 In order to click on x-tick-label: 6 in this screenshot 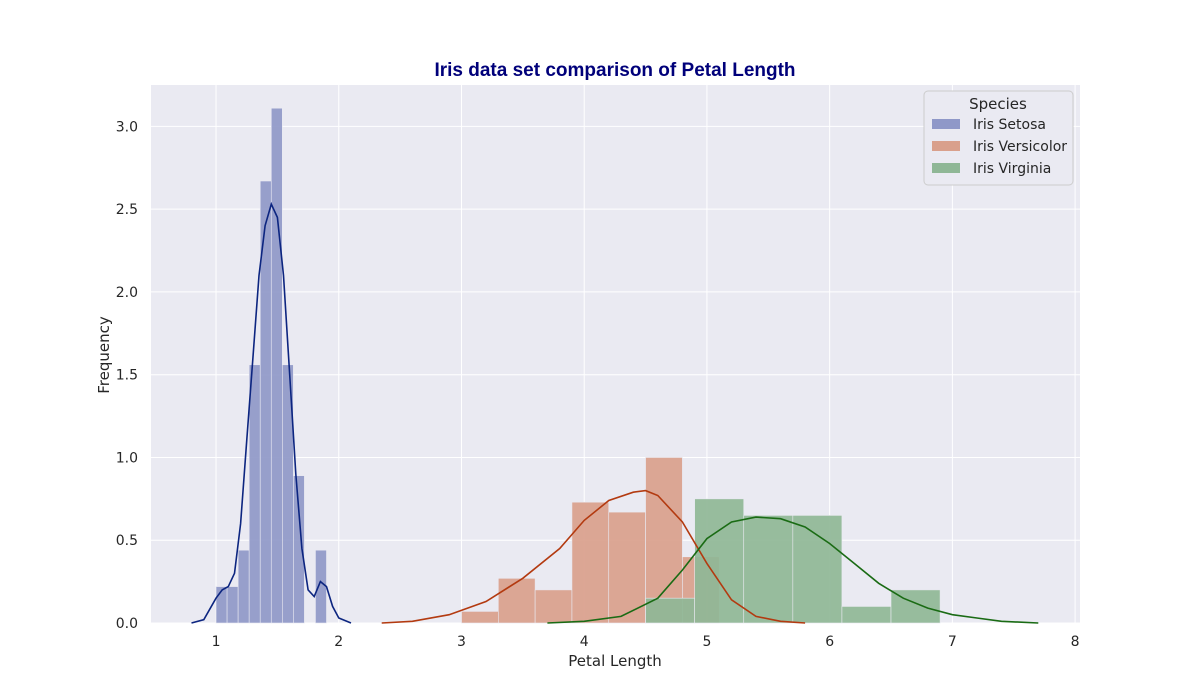, I will do `click(829, 642)`.